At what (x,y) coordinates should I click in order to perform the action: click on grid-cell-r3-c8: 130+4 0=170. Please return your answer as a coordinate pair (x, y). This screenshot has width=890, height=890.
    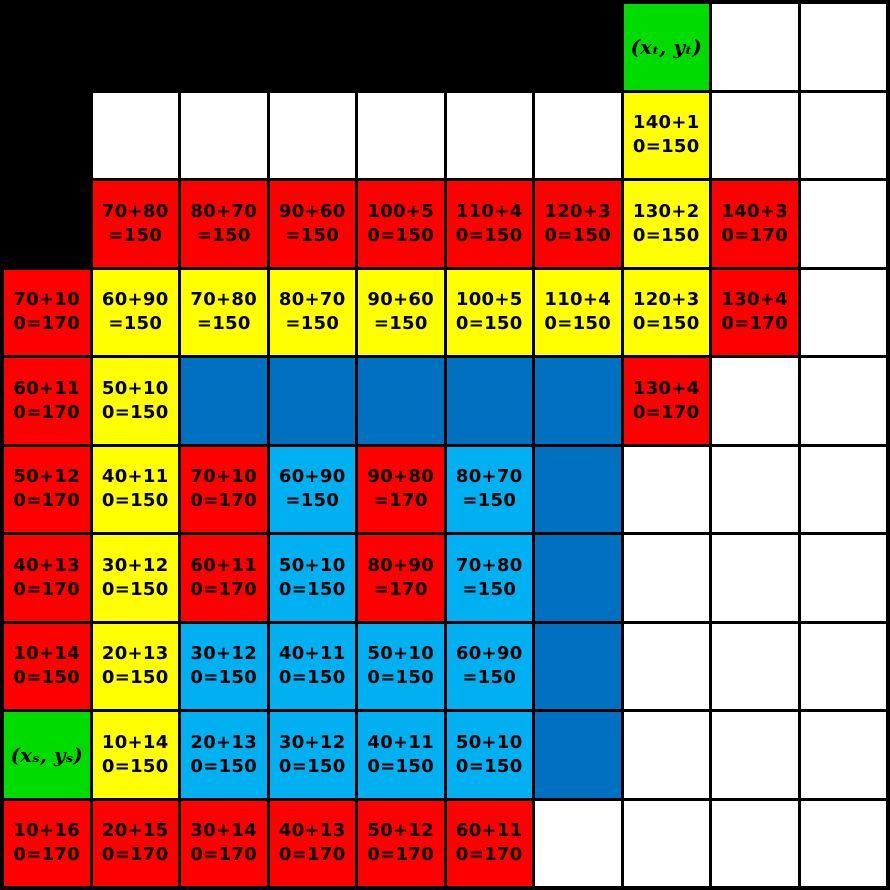
    Looking at the image, I should click on (755, 312).